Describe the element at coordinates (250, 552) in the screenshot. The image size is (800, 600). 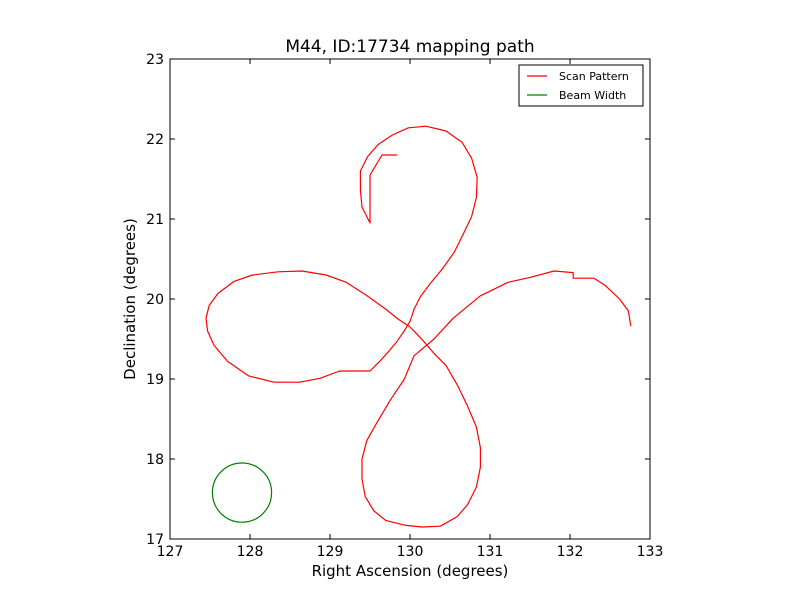
I see `x-tick-label: 128` at that location.